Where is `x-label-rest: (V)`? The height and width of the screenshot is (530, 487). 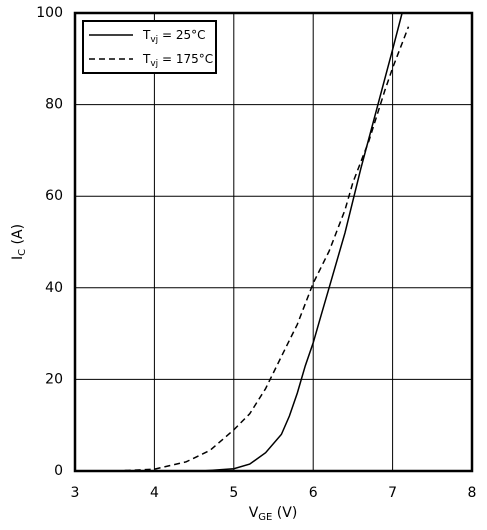
x-label-rest: (V) is located at coordinates (284, 513).